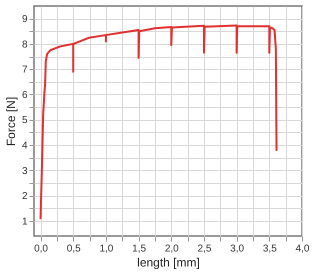  I want to click on x-tick-label: 0,5, so click(74, 249).